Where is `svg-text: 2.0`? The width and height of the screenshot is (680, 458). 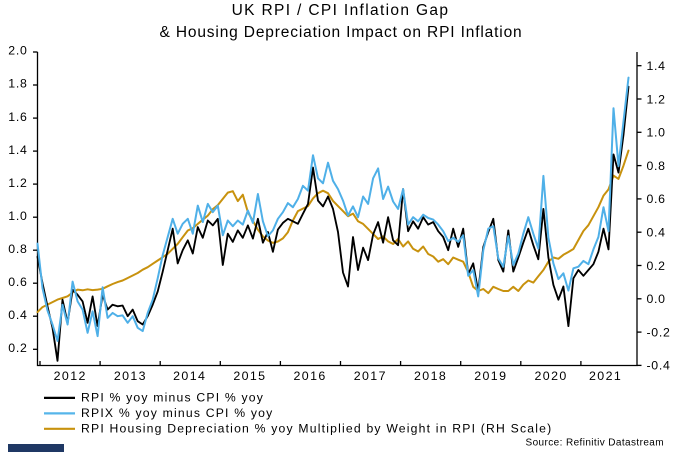
svg-text: 2.0 is located at coordinates (17, 51).